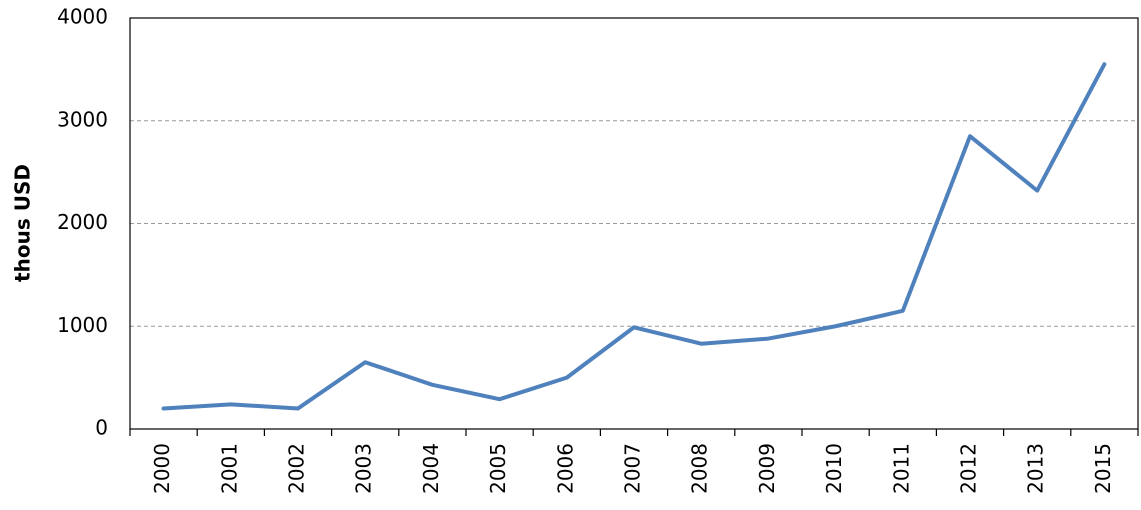 This screenshot has height=510, width=1141. Describe the element at coordinates (82, 119) in the screenshot. I see `y-tick-label: 3000` at that location.